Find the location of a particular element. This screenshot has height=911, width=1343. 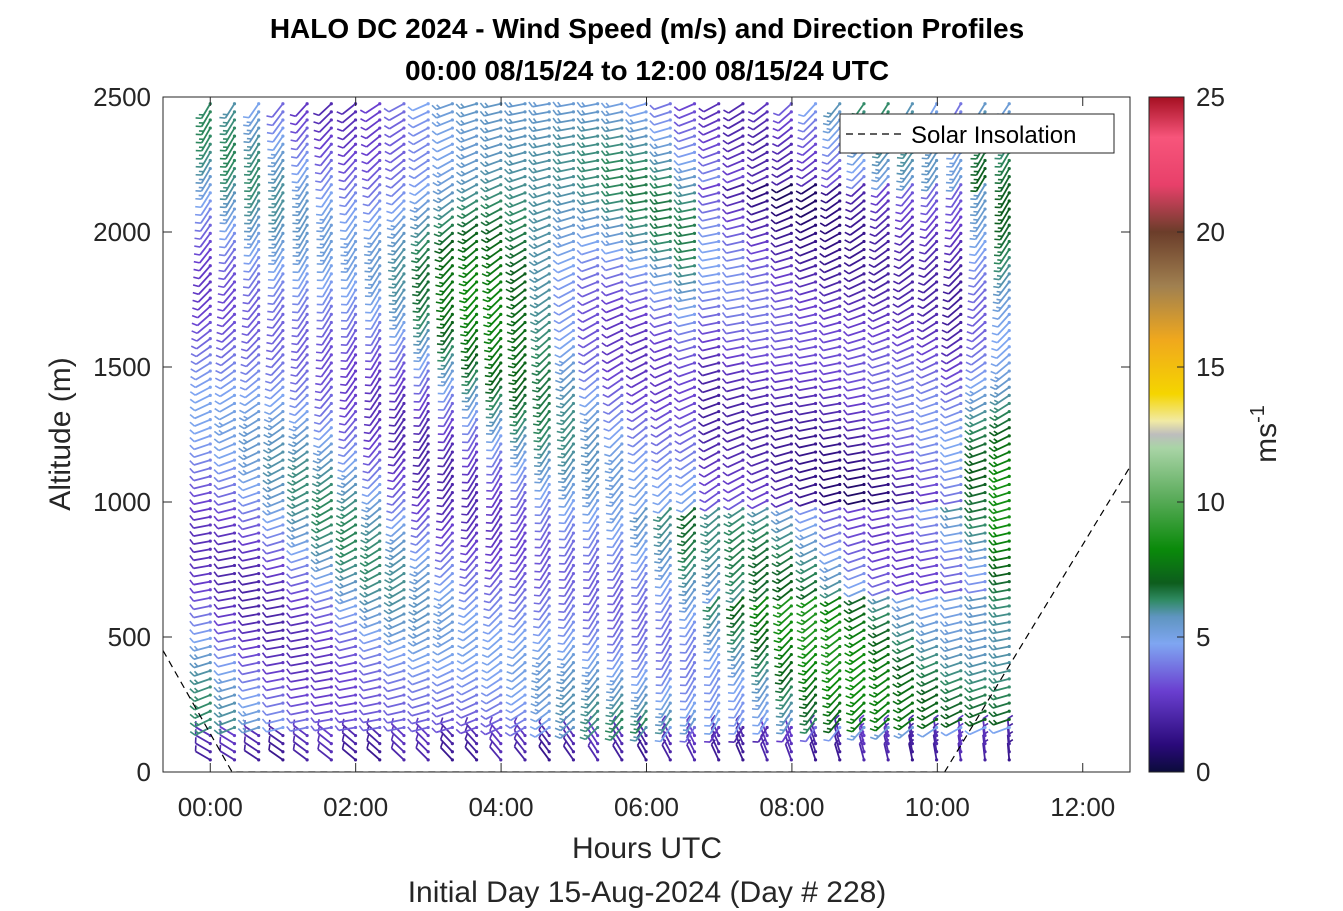

legend: Solar Insolation is located at coordinates (977, 133).